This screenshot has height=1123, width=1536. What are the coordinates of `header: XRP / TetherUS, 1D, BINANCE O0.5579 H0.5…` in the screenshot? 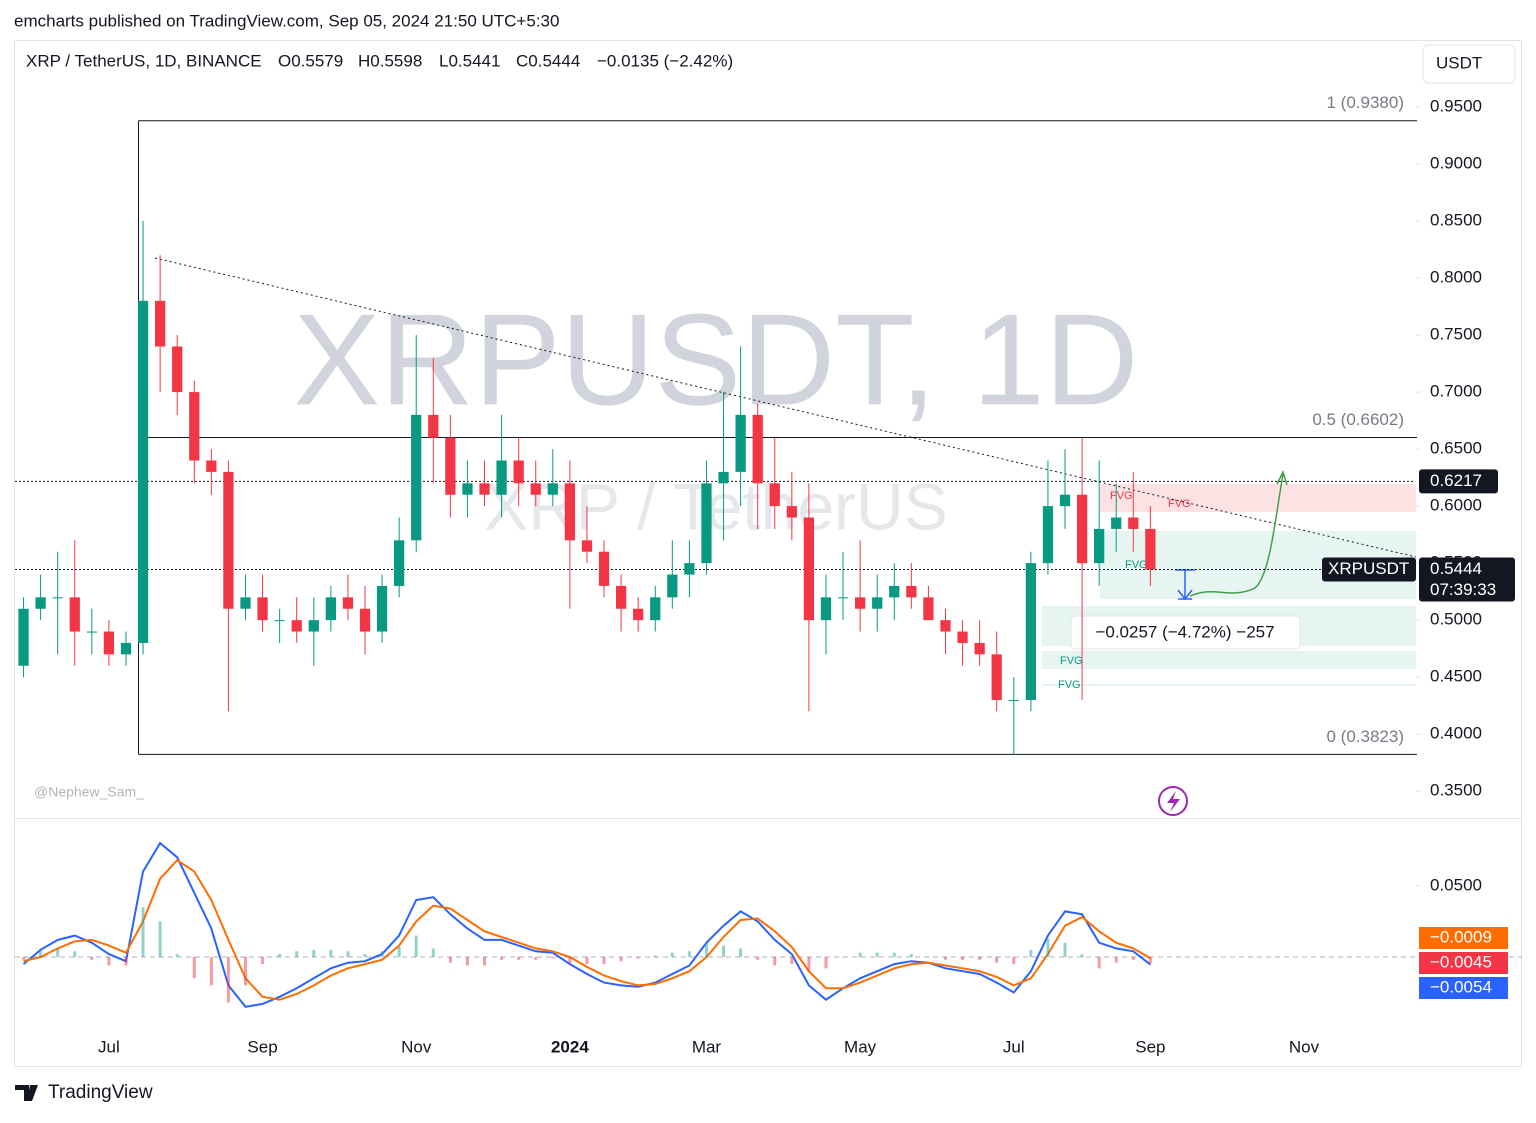 It's located at (379, 60).